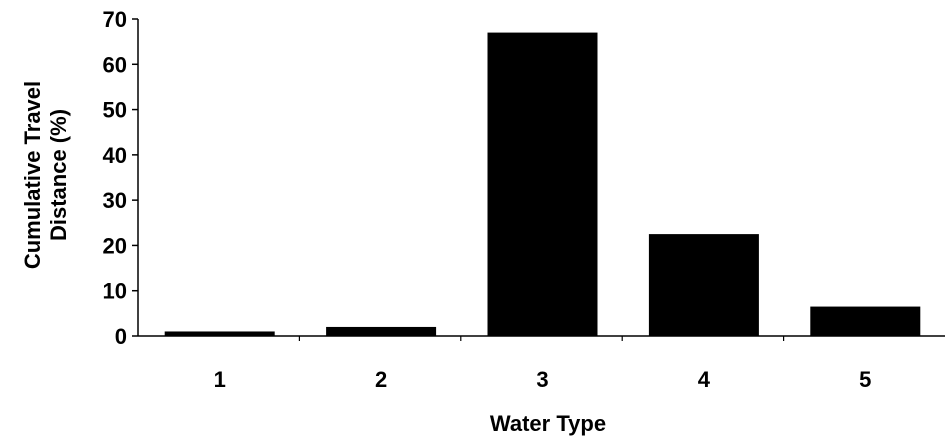  I want to click on y-axis-title-line-1: Cumulative Travel, so click(32, 175).